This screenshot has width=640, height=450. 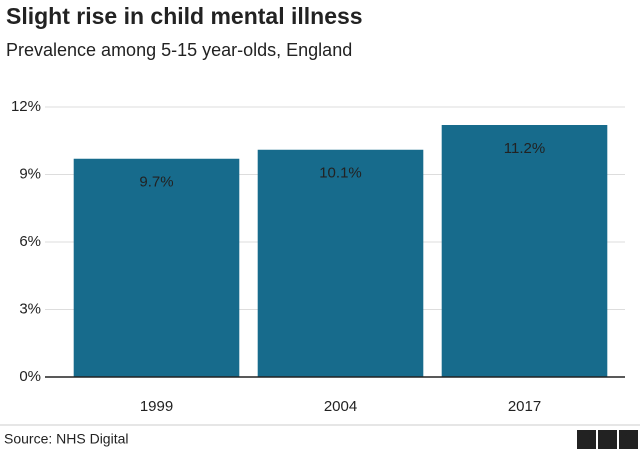 I want to click on x-tick-label: 2004, so click(x=340, y=406).